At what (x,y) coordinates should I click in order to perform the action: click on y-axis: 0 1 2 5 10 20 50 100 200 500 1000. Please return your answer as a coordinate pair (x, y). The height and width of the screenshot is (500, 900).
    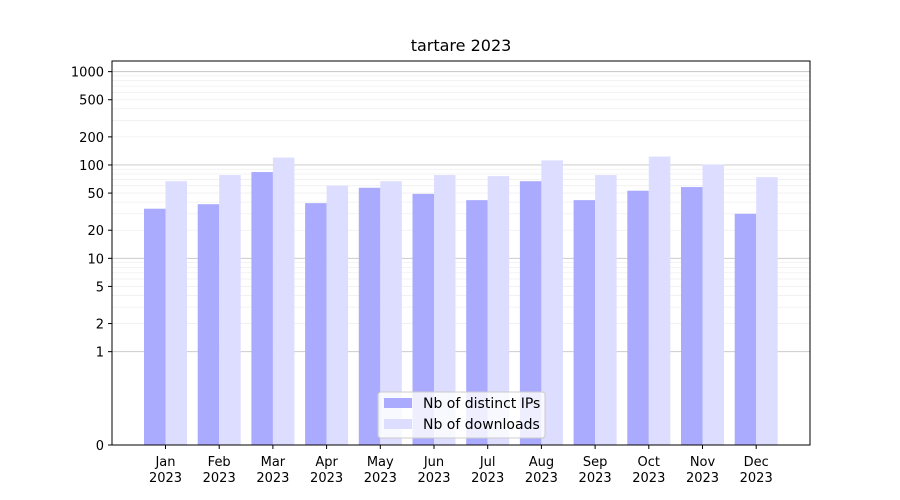
    Looking at the image, I should click on (91, 260).